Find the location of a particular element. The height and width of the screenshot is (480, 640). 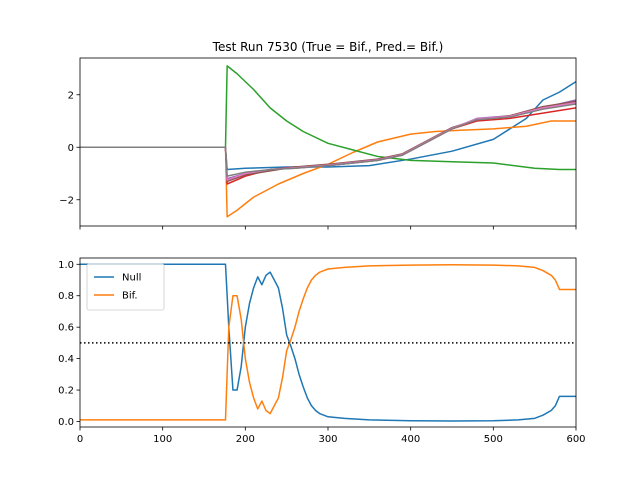

y-tick-label: 0.6 is located at coordinates (66, 328).